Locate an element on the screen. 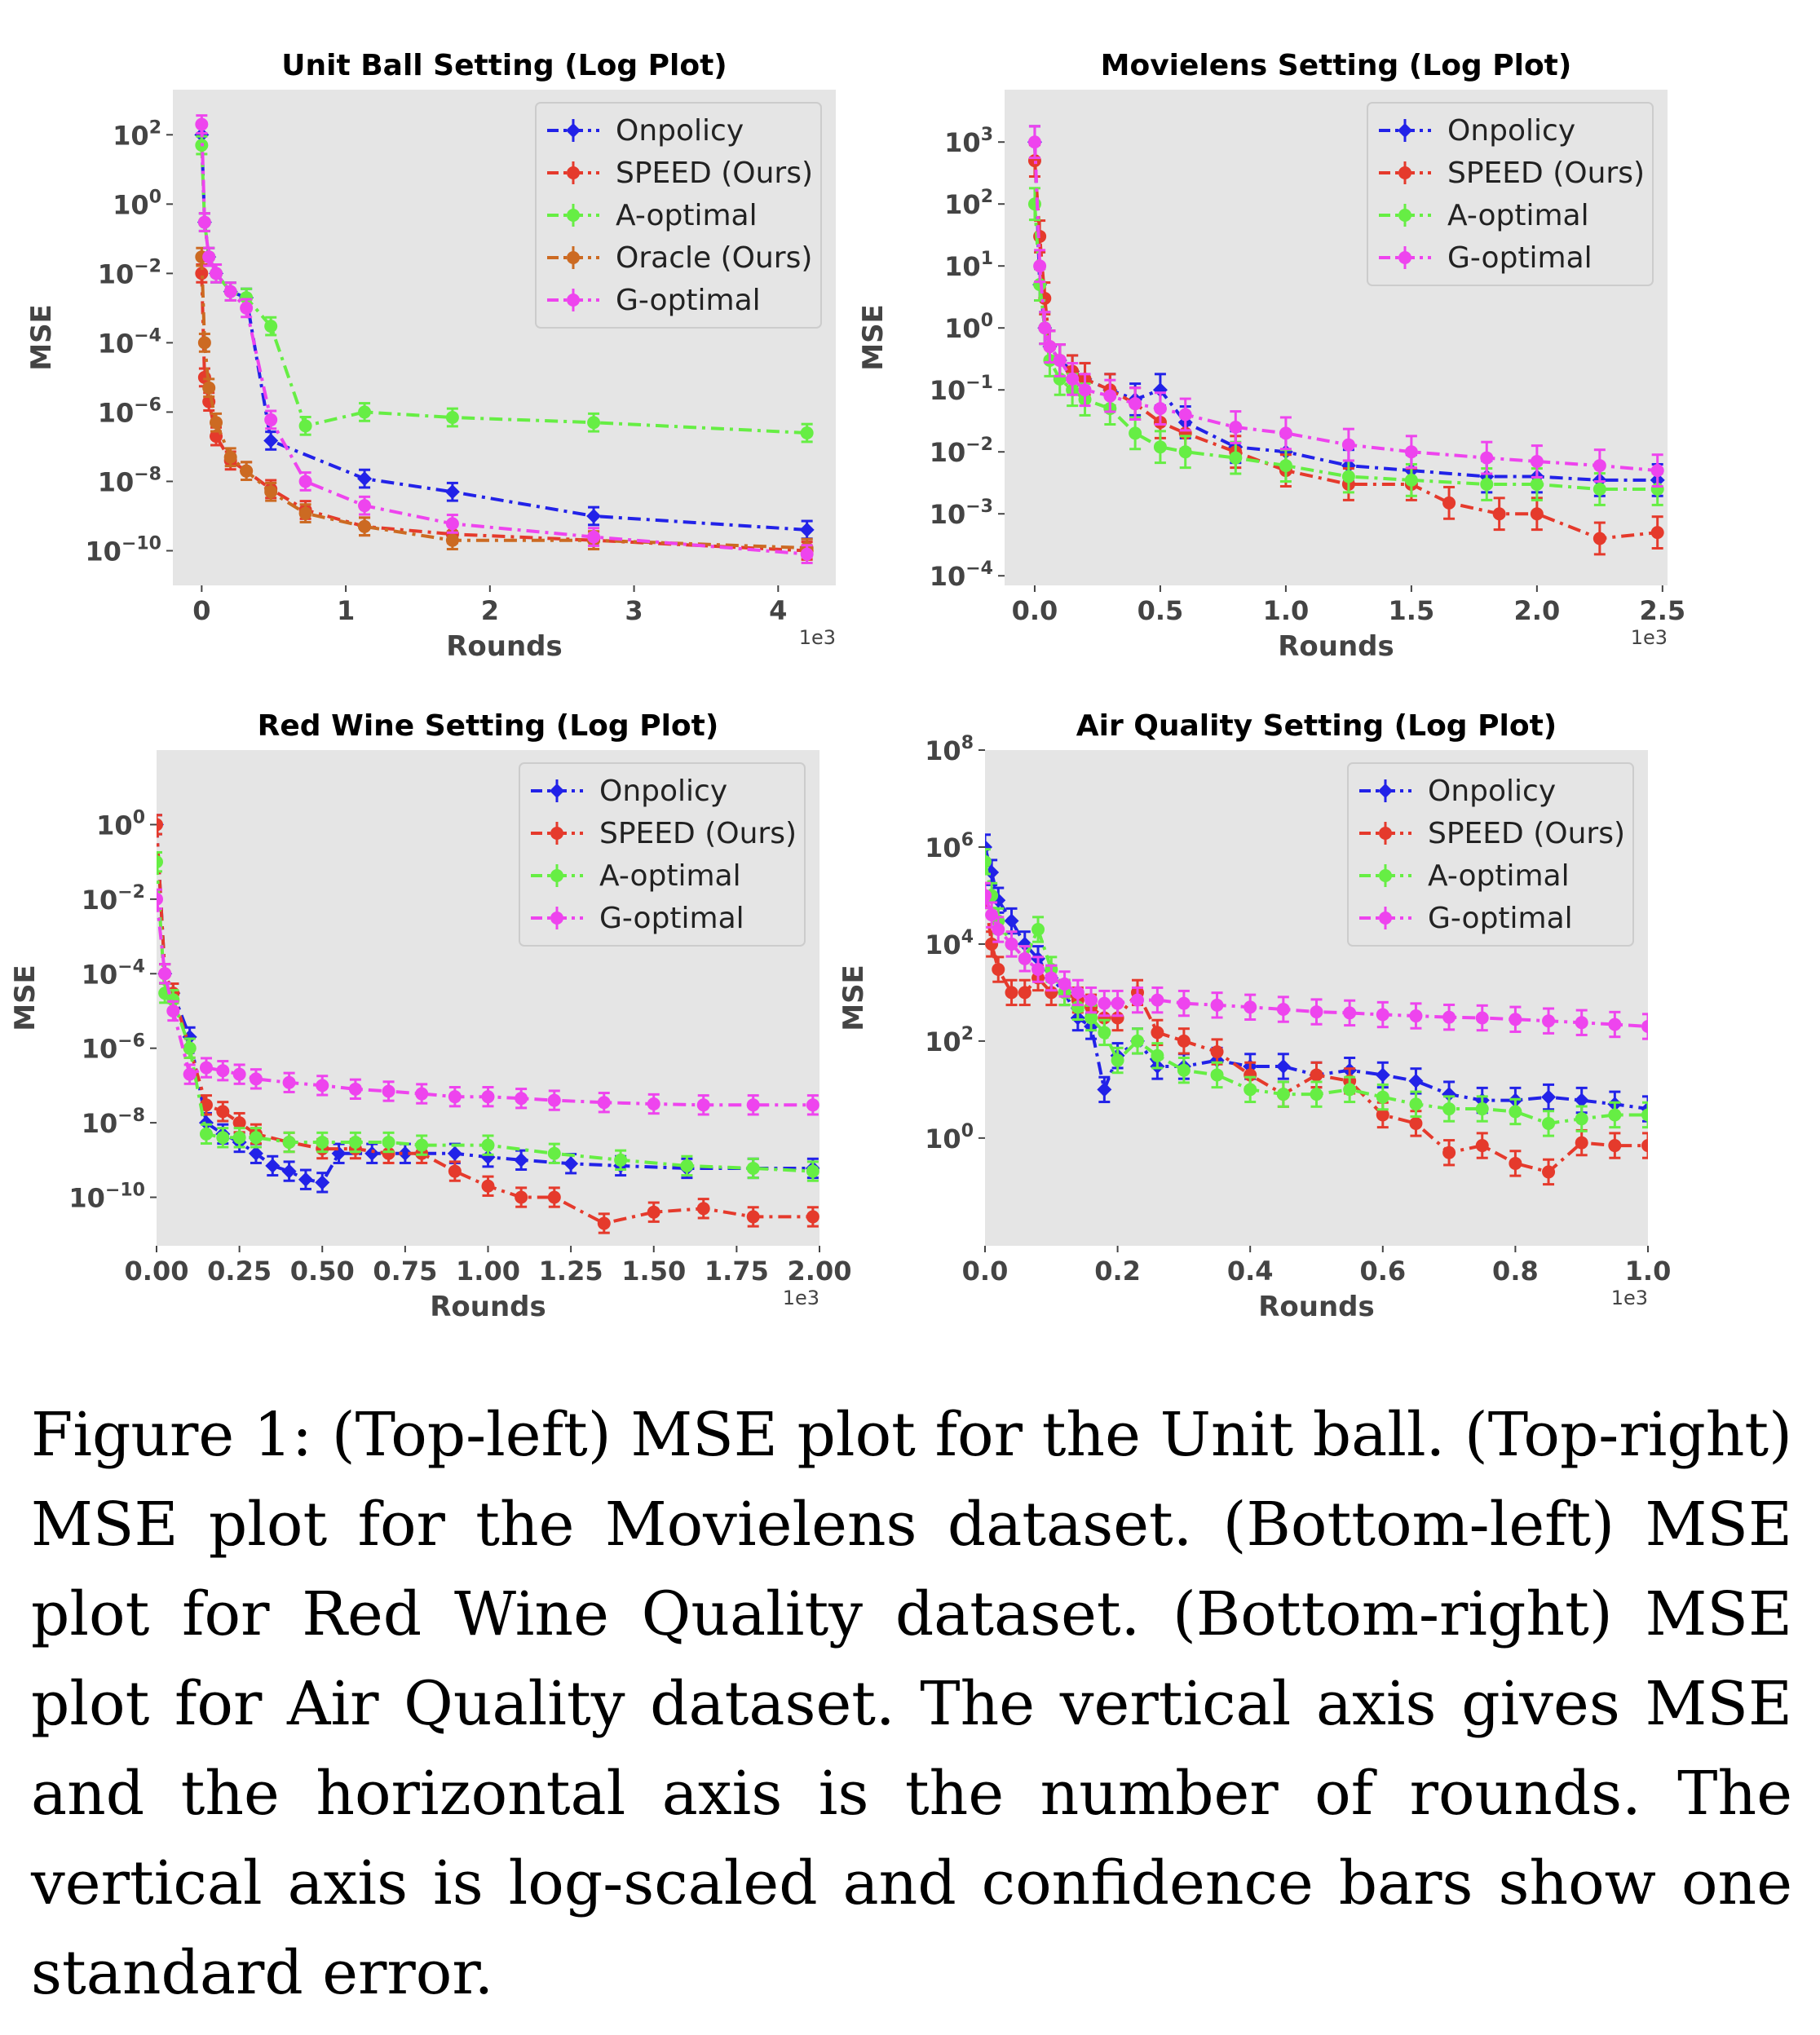 Image resolution: width=1820 pixels, height=2035 pixels. x-axis-label: Rounds is located at coordinates (1336, 647).